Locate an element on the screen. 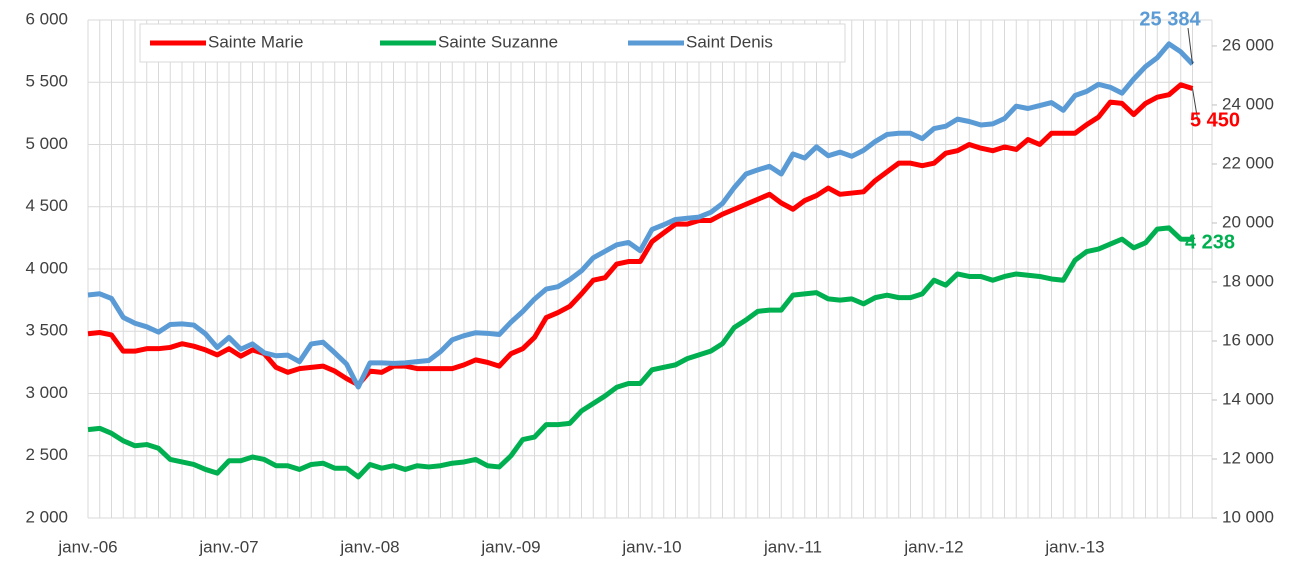 Image resolution: width=1309 pixels, height=562 pixels. data-label: 4 238 is located at coordinates (1210, 242).